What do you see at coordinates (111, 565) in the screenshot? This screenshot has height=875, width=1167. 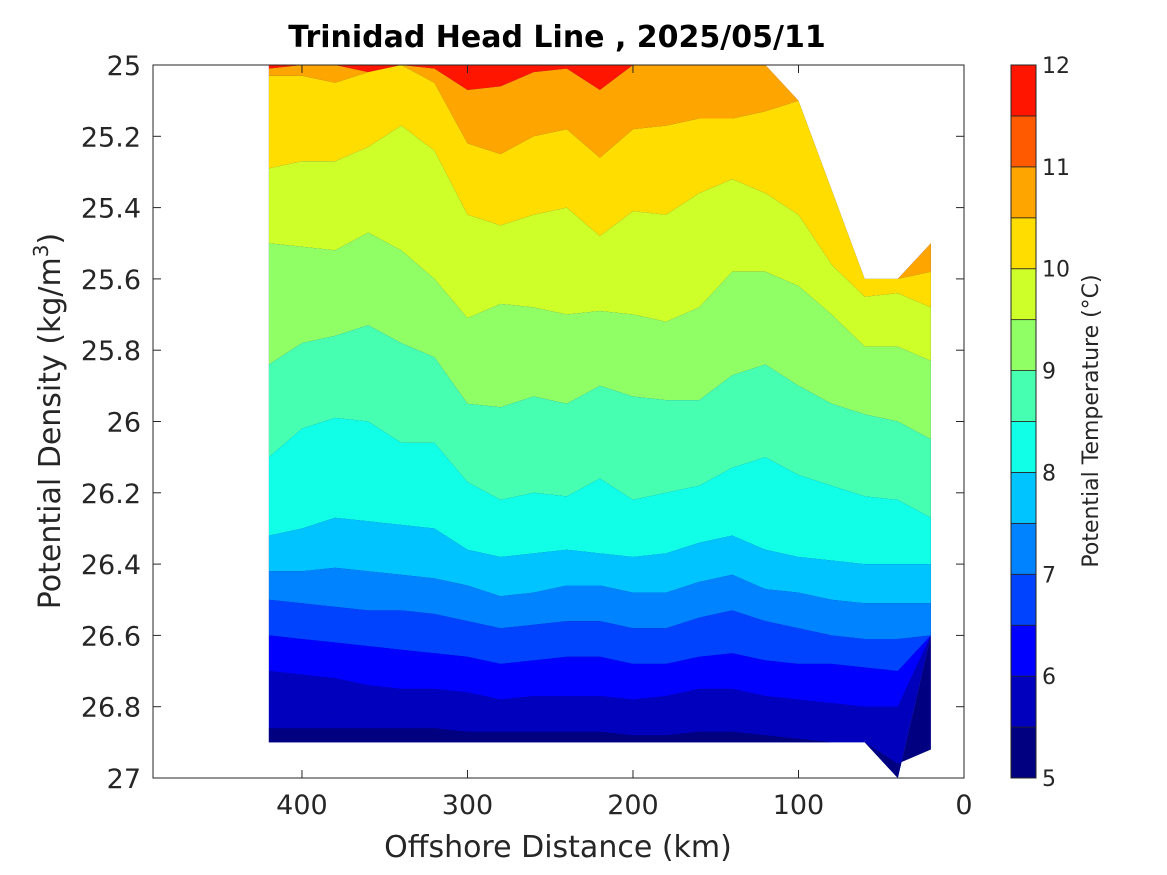 I see `y-tick-label: 26.4` at bounding box center [111, 565].